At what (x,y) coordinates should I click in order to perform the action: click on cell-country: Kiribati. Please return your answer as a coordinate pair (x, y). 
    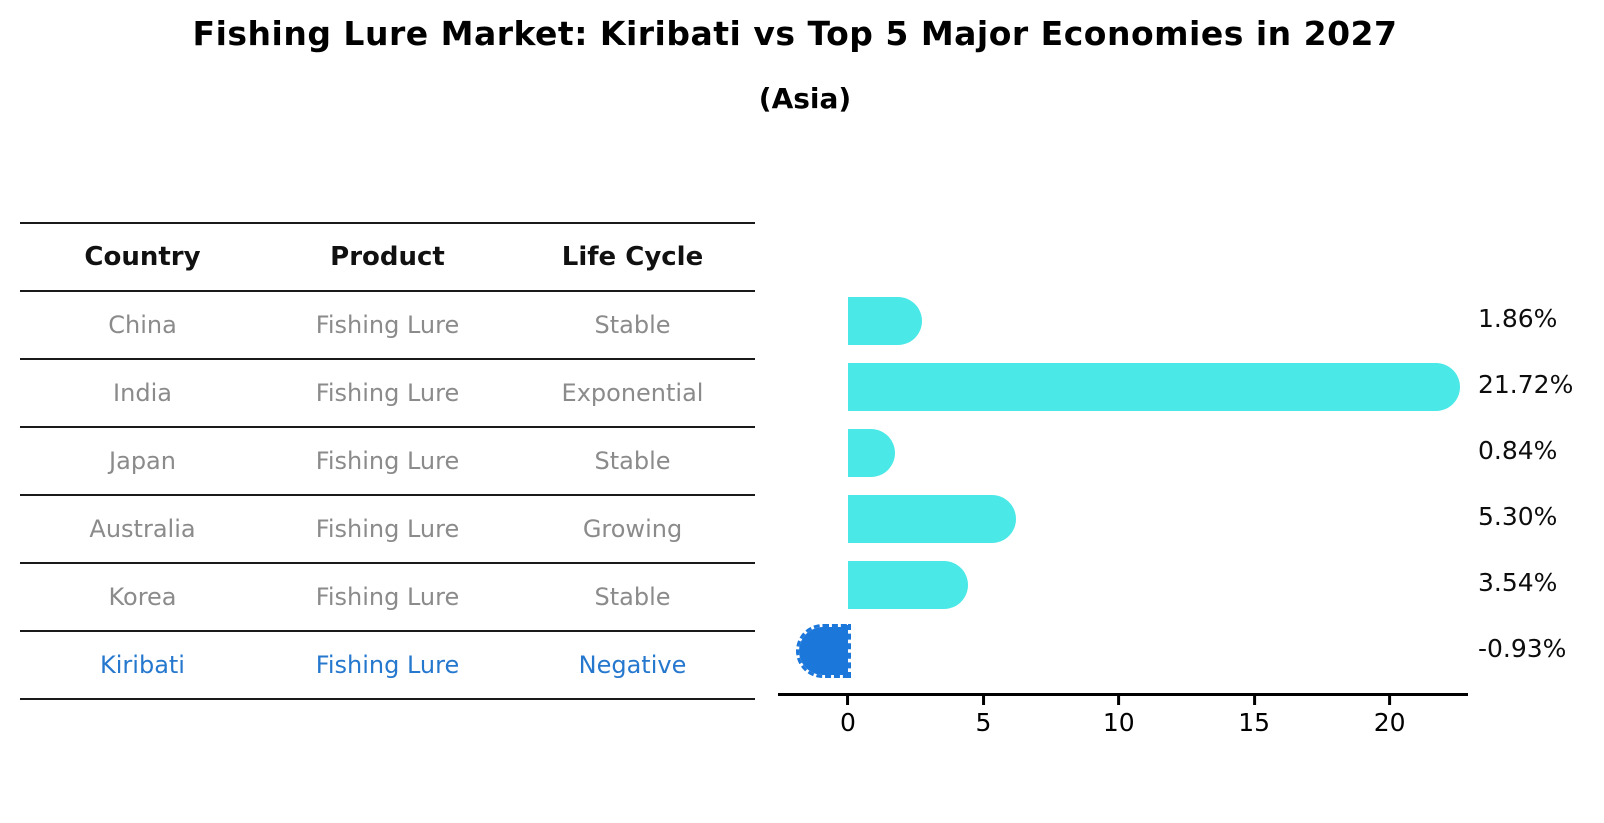
    Looking at the image, I should click on (142, 665).